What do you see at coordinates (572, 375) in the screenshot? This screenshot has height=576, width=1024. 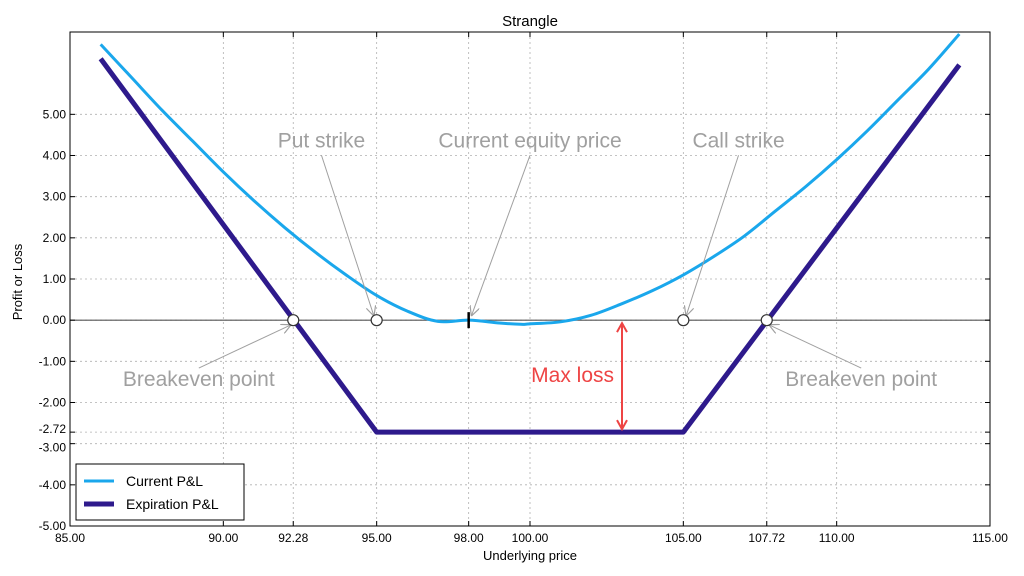 I see `max-loss-label: Max loss` at bounding box center [572, 375].